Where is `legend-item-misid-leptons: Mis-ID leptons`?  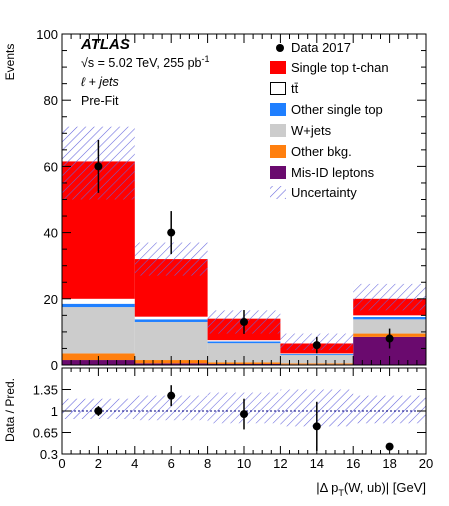
legend-item-misid-leptons: Mis-ID leptons is located at coordinates (322, 172).